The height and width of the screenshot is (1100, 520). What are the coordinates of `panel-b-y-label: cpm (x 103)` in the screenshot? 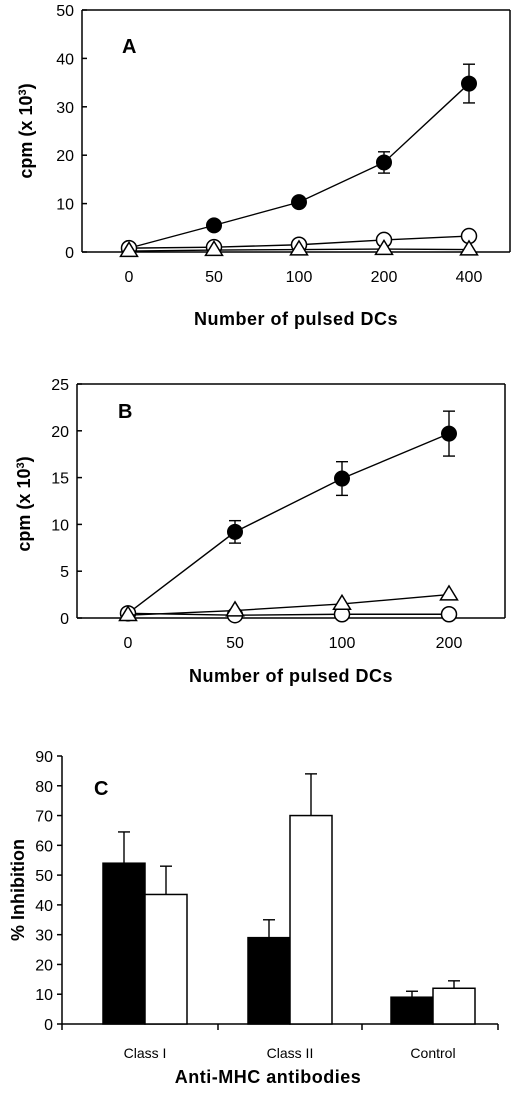 It's located at (24, 503).